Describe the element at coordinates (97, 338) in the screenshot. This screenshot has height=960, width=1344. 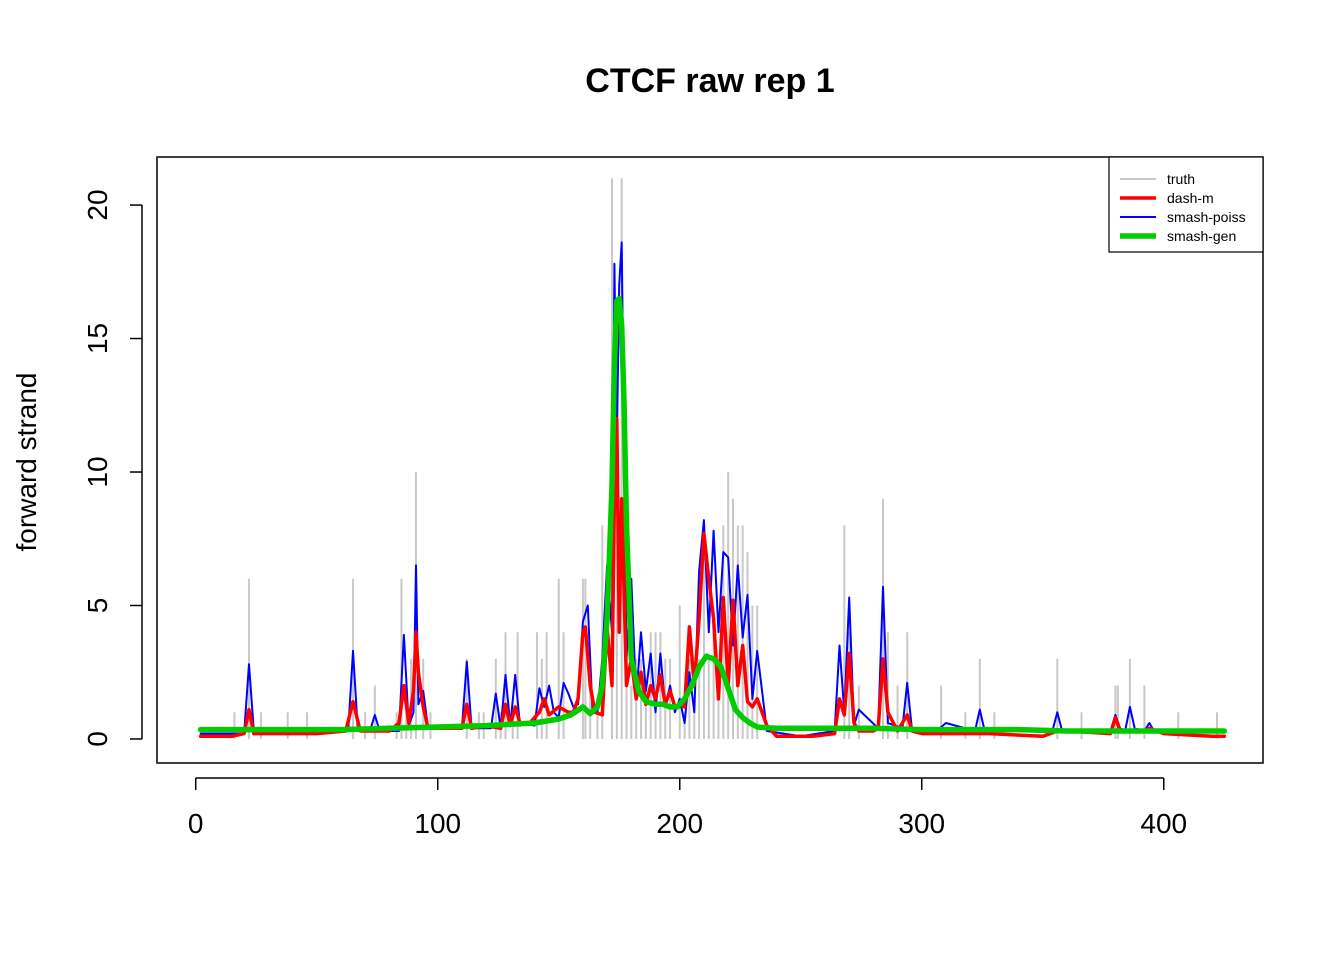
I see `y-tick-label: 15` at that location.